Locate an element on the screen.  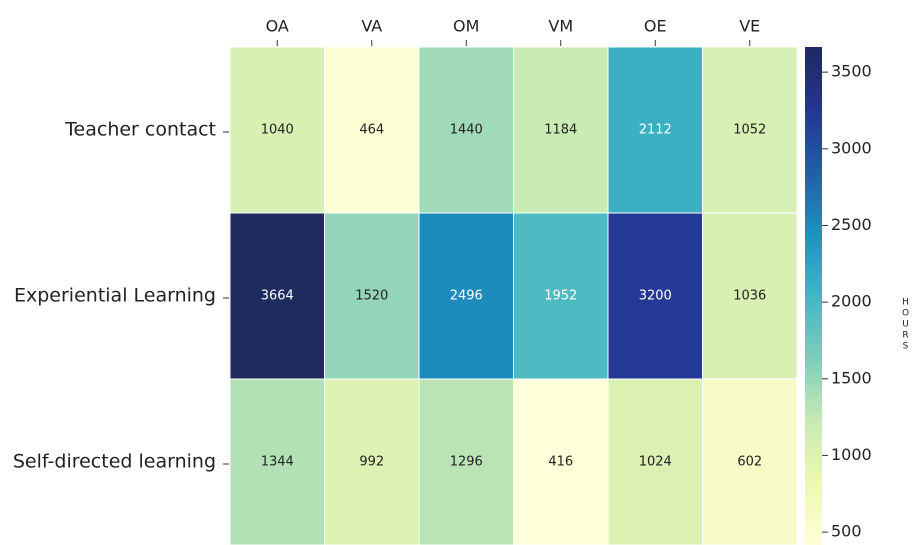
cell-value: 1024 is located at coordinates (655, 462).